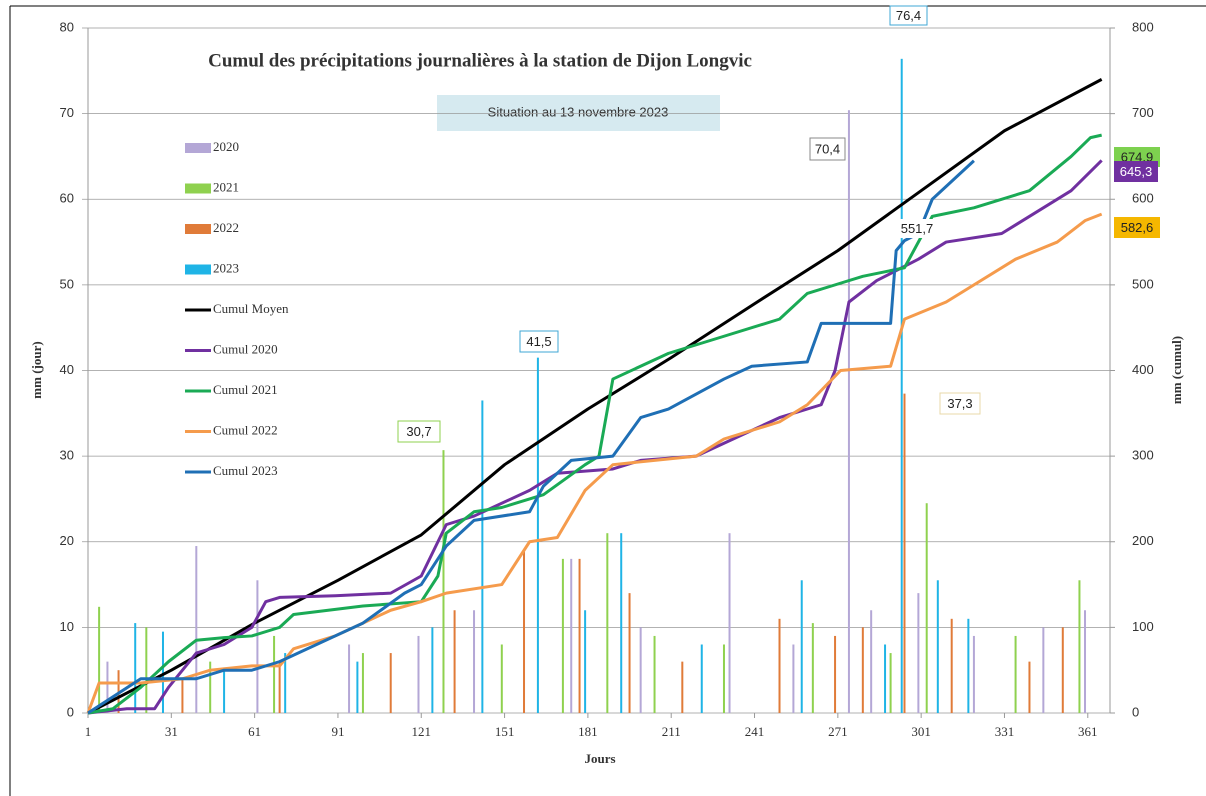 The width and height of the screenshot is (1206, 796). I want to click on y2-axis-label: mm (cumul), so click(1176, 370).